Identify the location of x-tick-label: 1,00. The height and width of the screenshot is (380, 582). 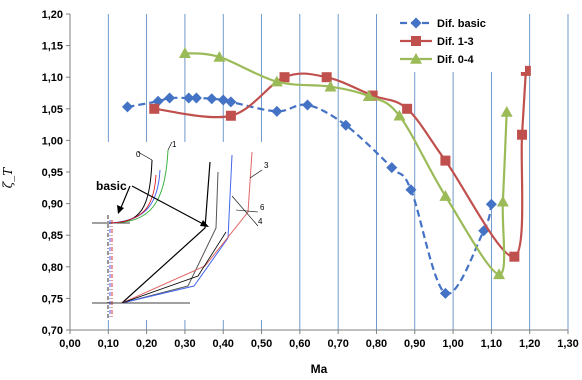
(452, 344).